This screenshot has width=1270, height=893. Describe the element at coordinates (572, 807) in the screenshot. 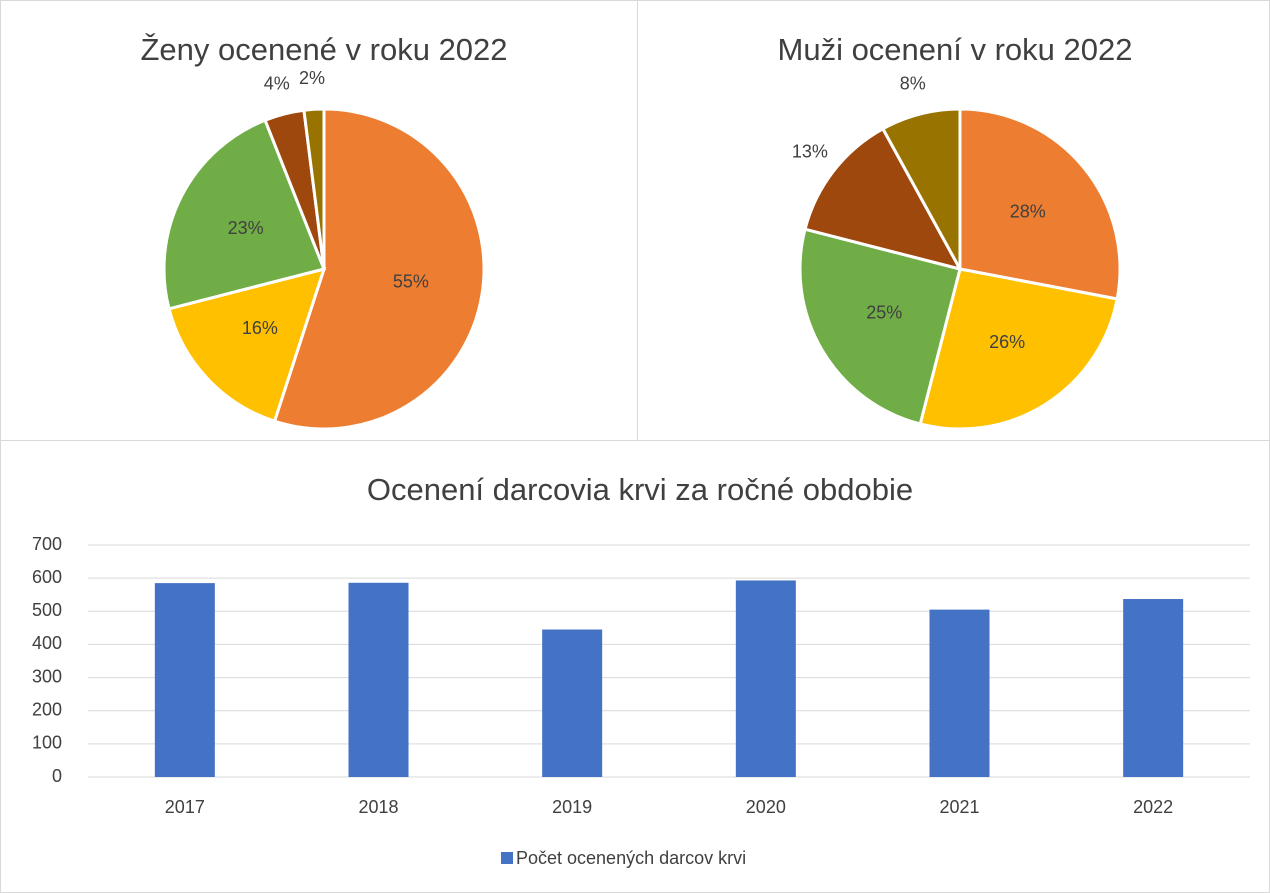

I see `x-tick-label: 2019` at that location.